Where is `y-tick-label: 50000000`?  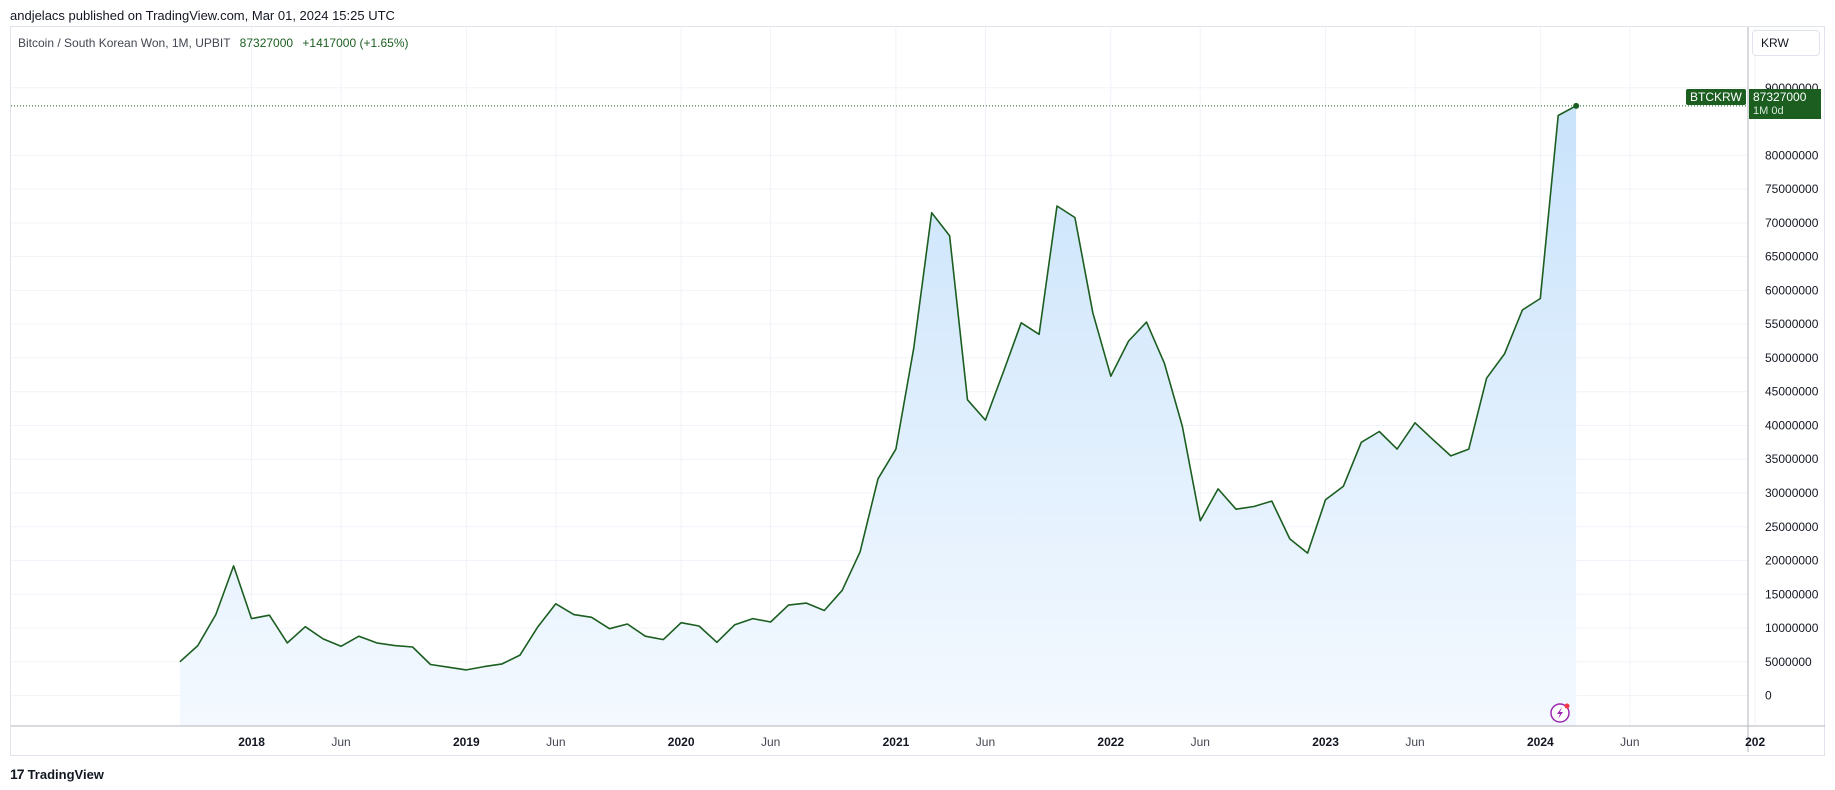 y-tick-label: 50000000 is located at coordinates (1792, 358).